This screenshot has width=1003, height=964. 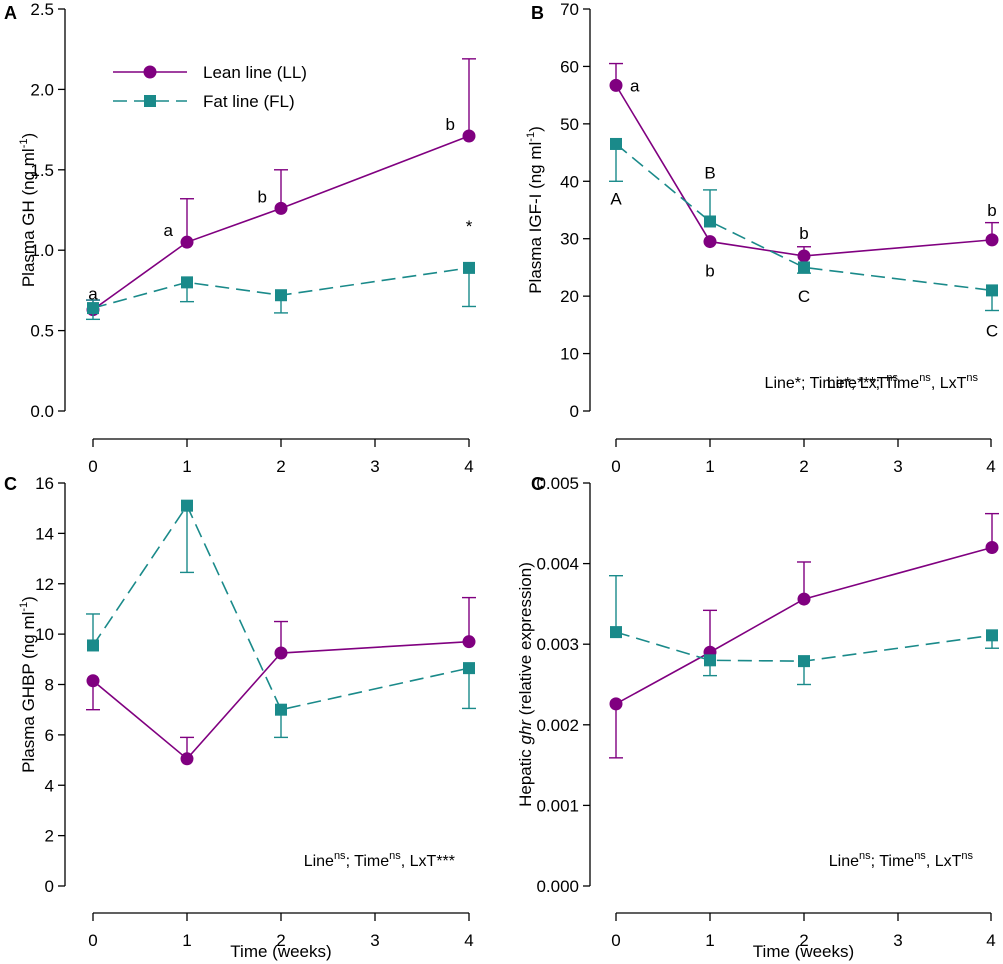 What do you see at coordinates (10, 484) in the screenshot?
I see `panel-letter: C` at bounding box center [10, 484].